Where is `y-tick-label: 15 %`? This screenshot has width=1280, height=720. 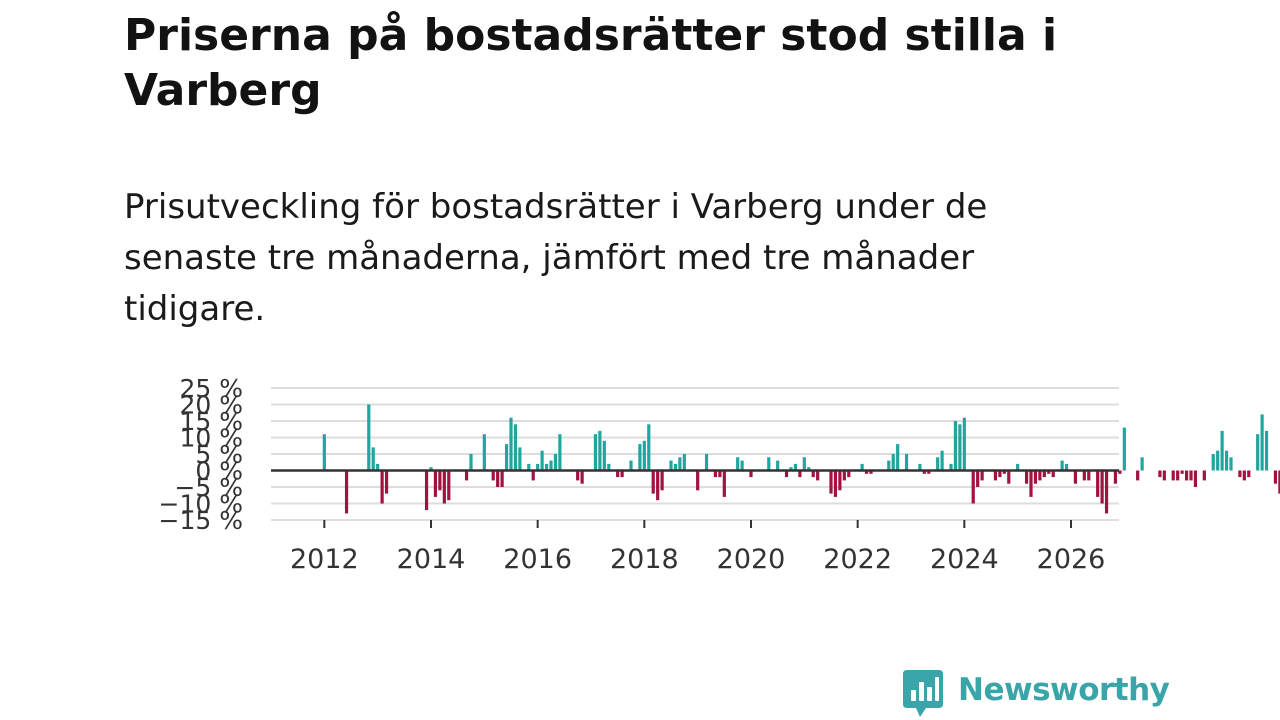 y-tick-label: 15 % is located at coordinates (211, 421).